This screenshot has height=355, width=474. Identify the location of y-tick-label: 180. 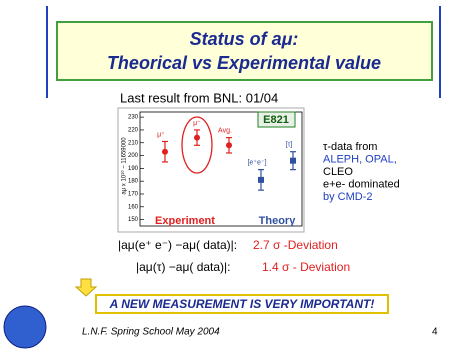
(133, 182).